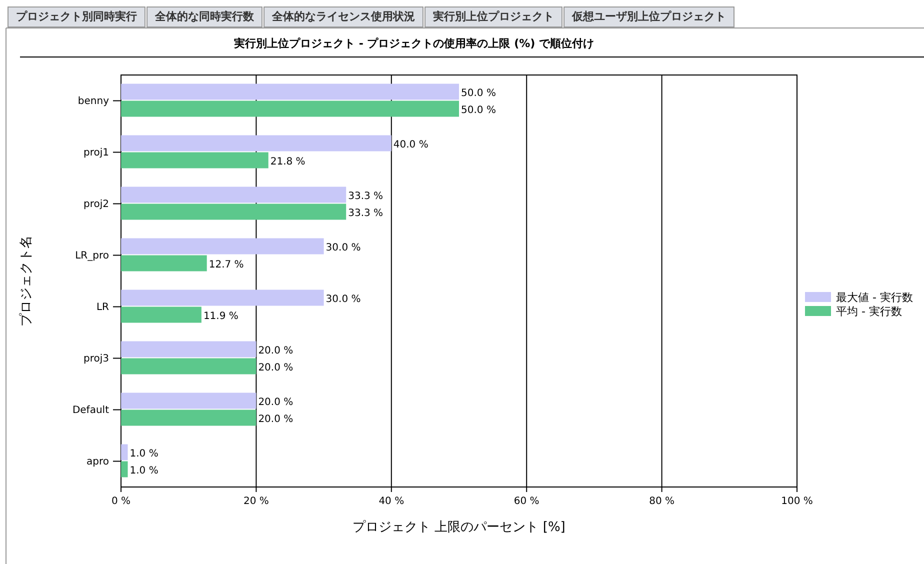 This screenshot has width=924, height=564. I want to click on y-tick-label: proj2, so click(96, 204).